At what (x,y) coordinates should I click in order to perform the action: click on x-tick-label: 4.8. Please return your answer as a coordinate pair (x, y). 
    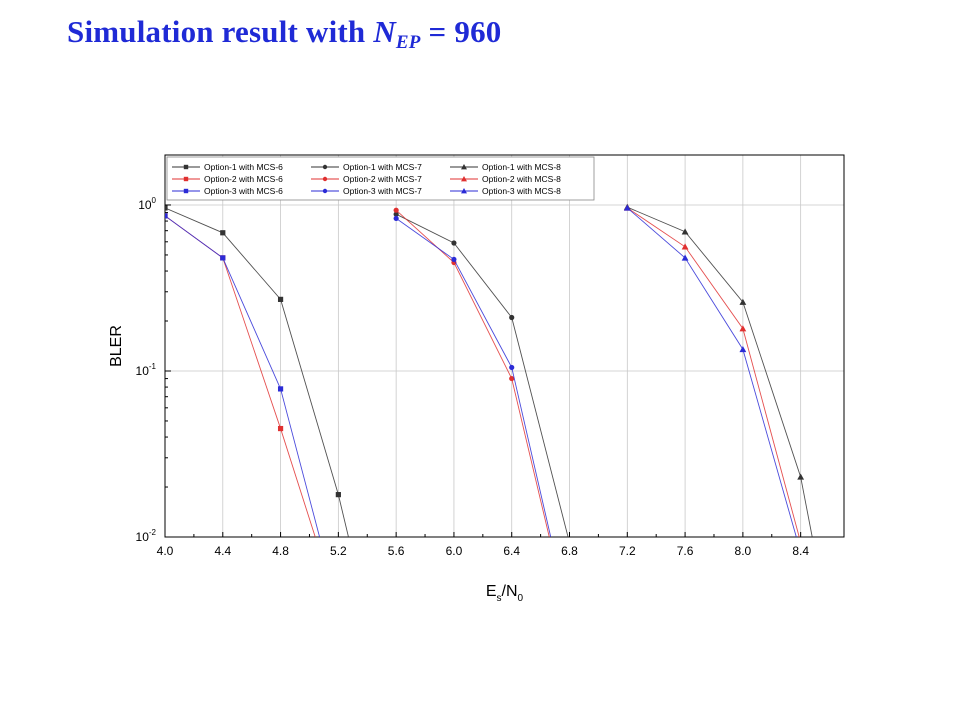
    Looking at the image, I should click on (280, 551).